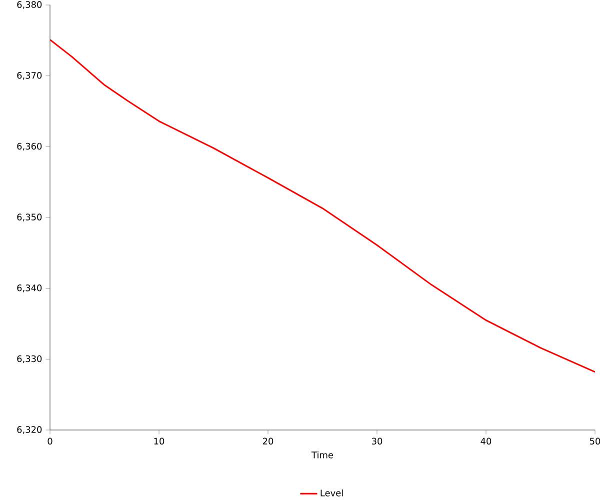 This screenshot has width=600, height=500. I want to click on y-tick-label: 6,370, so click(29, 76).